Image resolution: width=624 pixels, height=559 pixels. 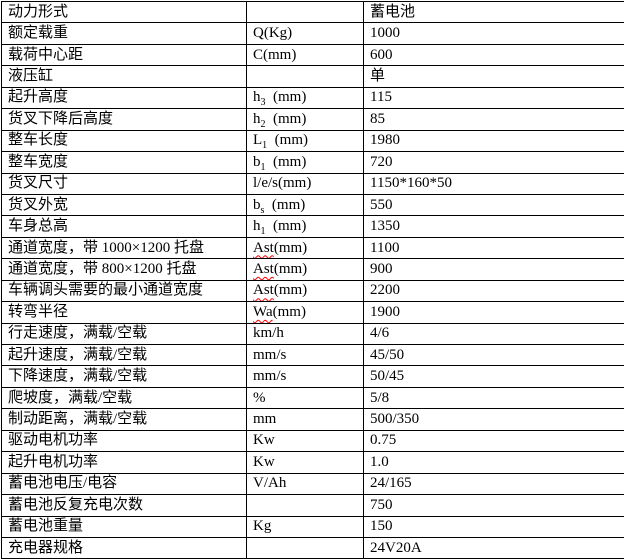 I want to click on param-label-cell: 下降速度，满载/空载, so click(x=124, y=376).